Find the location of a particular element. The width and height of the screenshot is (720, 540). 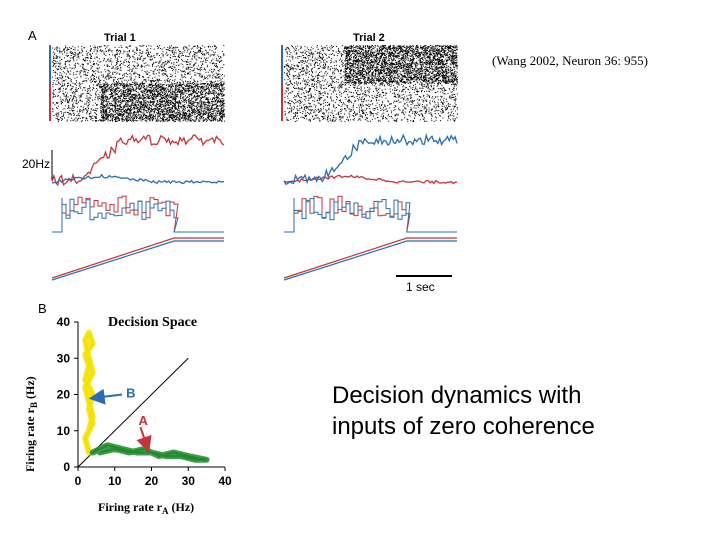

trajectory-core-yellow is located at coordinates (89, 392).